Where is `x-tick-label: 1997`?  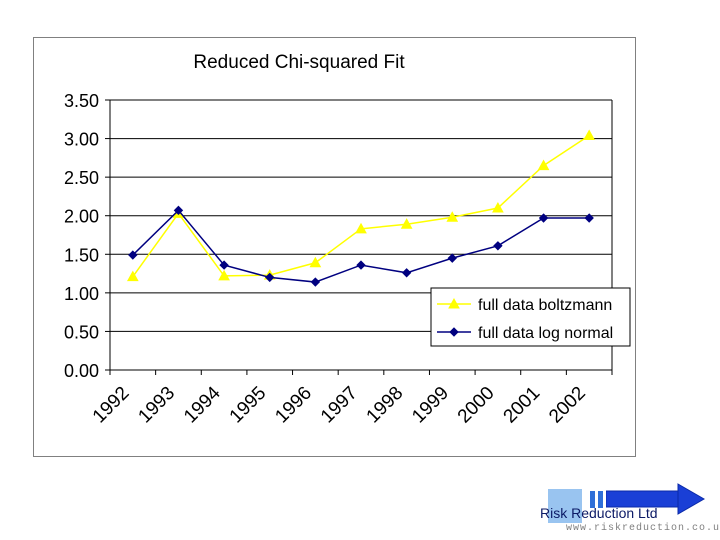
x-tick-label: 1997 is located at coordinates (339, 405).